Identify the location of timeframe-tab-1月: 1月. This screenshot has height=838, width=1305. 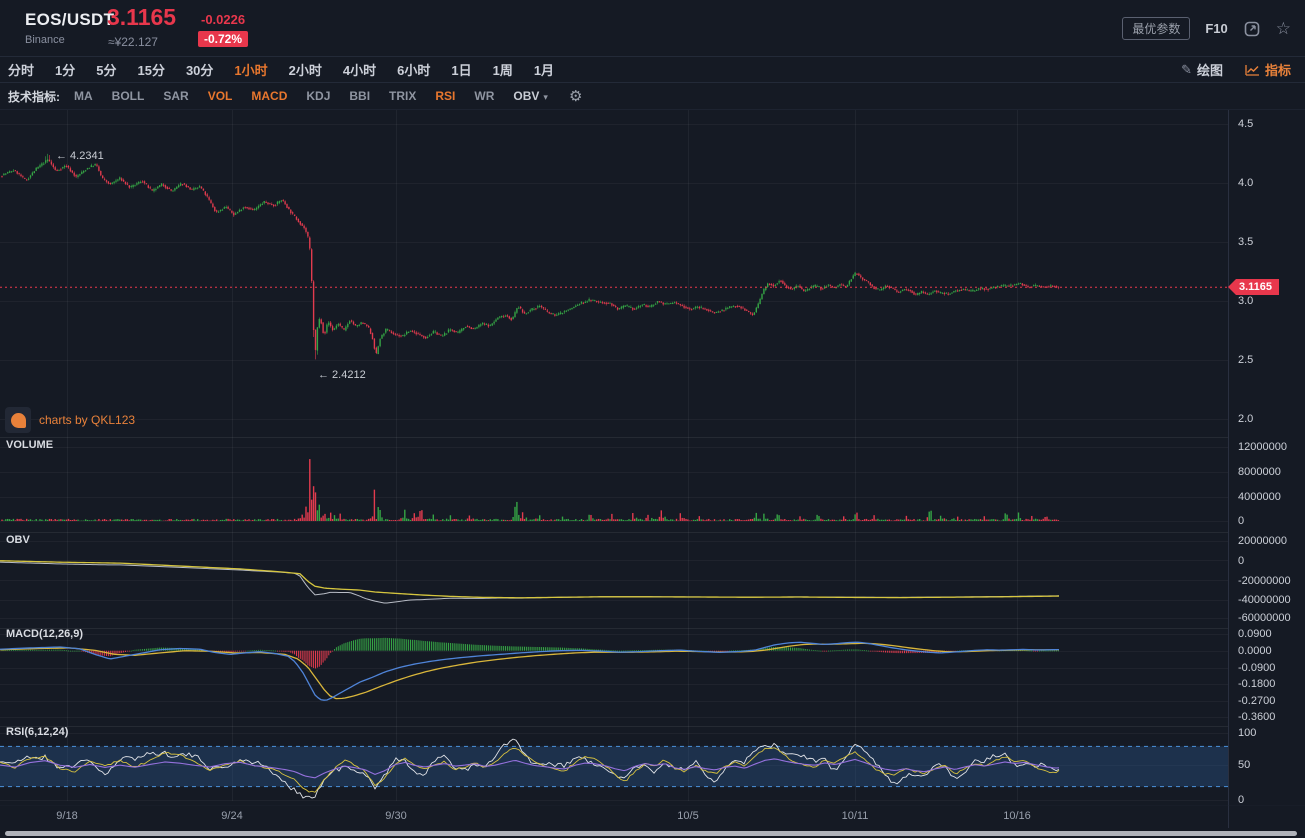
(544, 70).